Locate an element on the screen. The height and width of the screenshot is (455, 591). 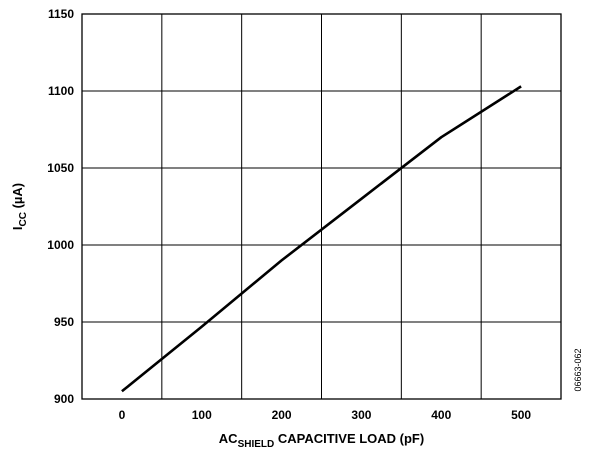
x-tick-labels: 0 100 200 300 400 500 is located at coordinates (325, 415).